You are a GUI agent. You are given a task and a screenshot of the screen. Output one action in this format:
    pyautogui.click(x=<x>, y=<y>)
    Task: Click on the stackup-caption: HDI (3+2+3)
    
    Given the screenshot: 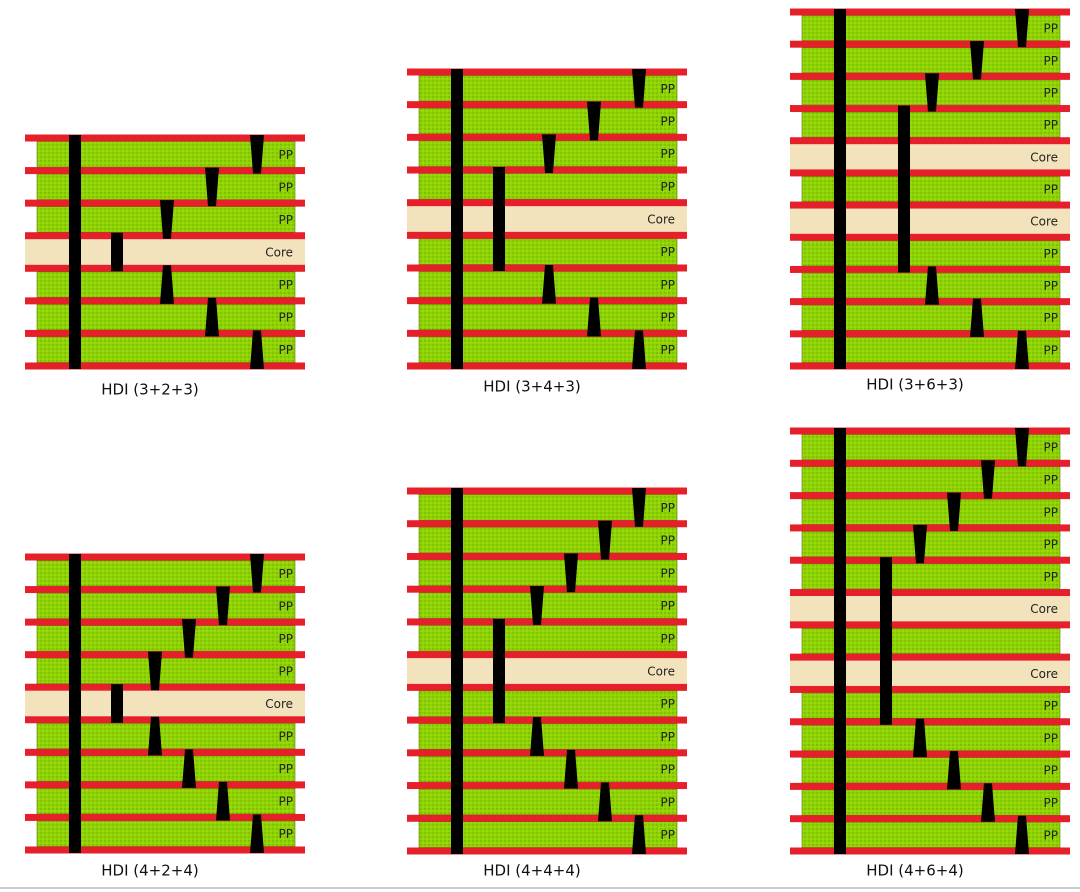 What is the action you would take?
    pyautogui.click(x=150, y=390)
    